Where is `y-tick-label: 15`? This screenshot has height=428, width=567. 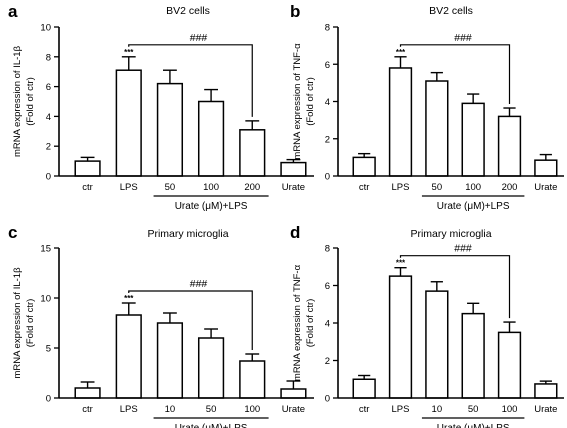 y-tick-label: 15 is located at coordinates (45, 249).